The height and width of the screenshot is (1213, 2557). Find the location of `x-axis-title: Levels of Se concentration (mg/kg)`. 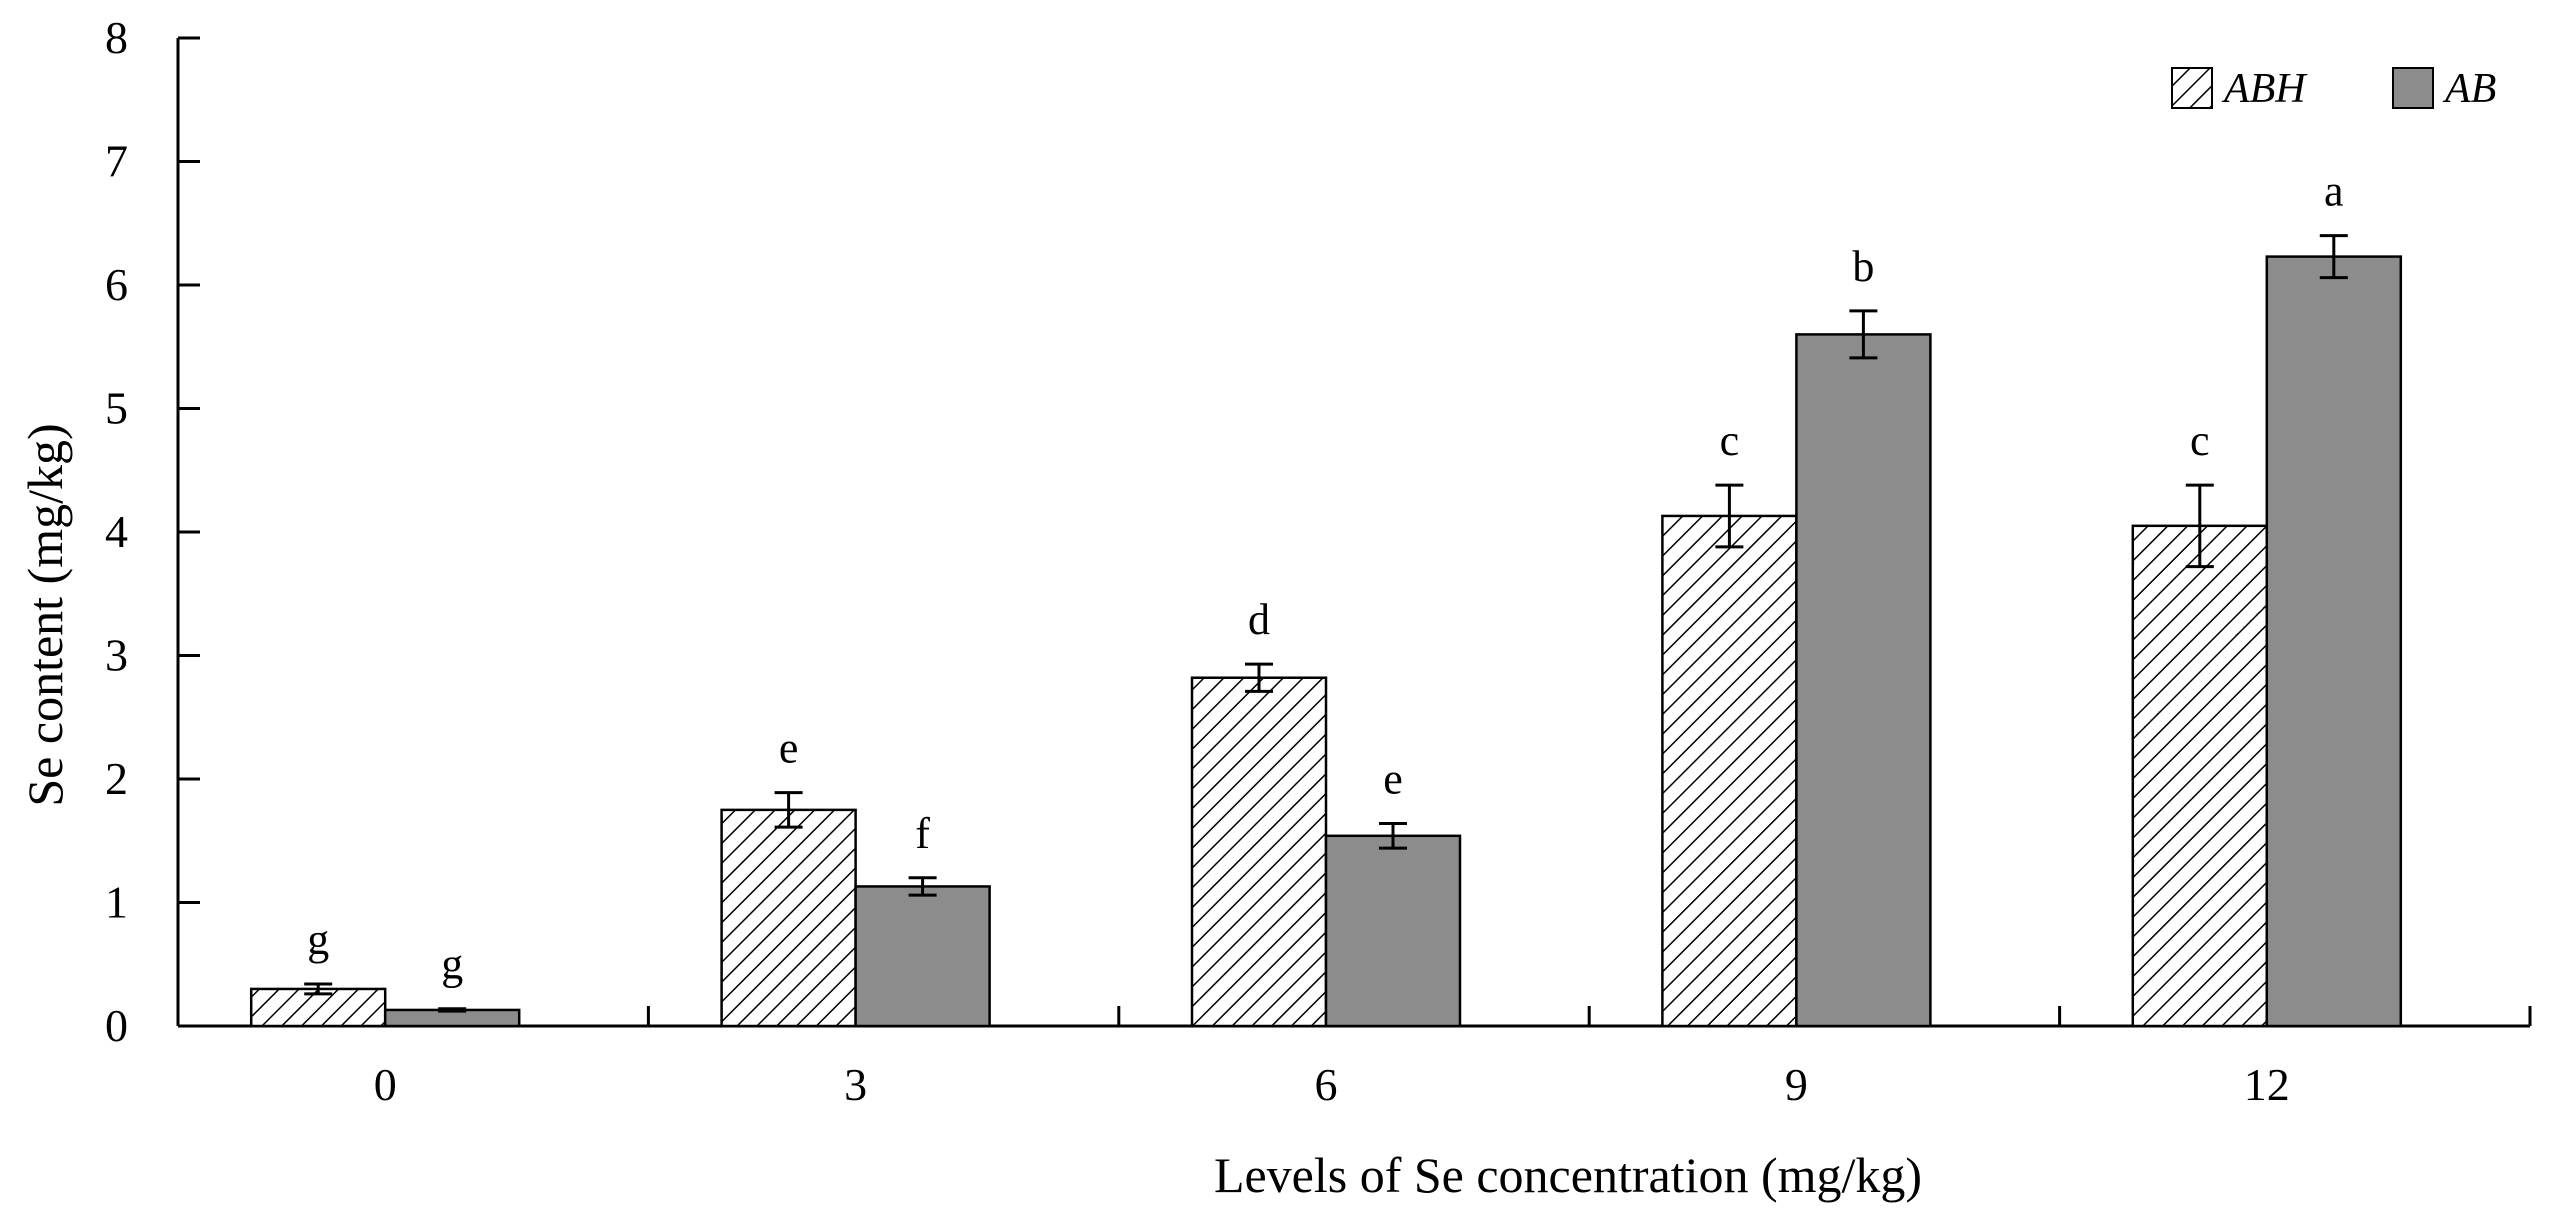

x-axis-title: Levels of Se concentration (mg/kg) is located at coordinates (1568, 1175).